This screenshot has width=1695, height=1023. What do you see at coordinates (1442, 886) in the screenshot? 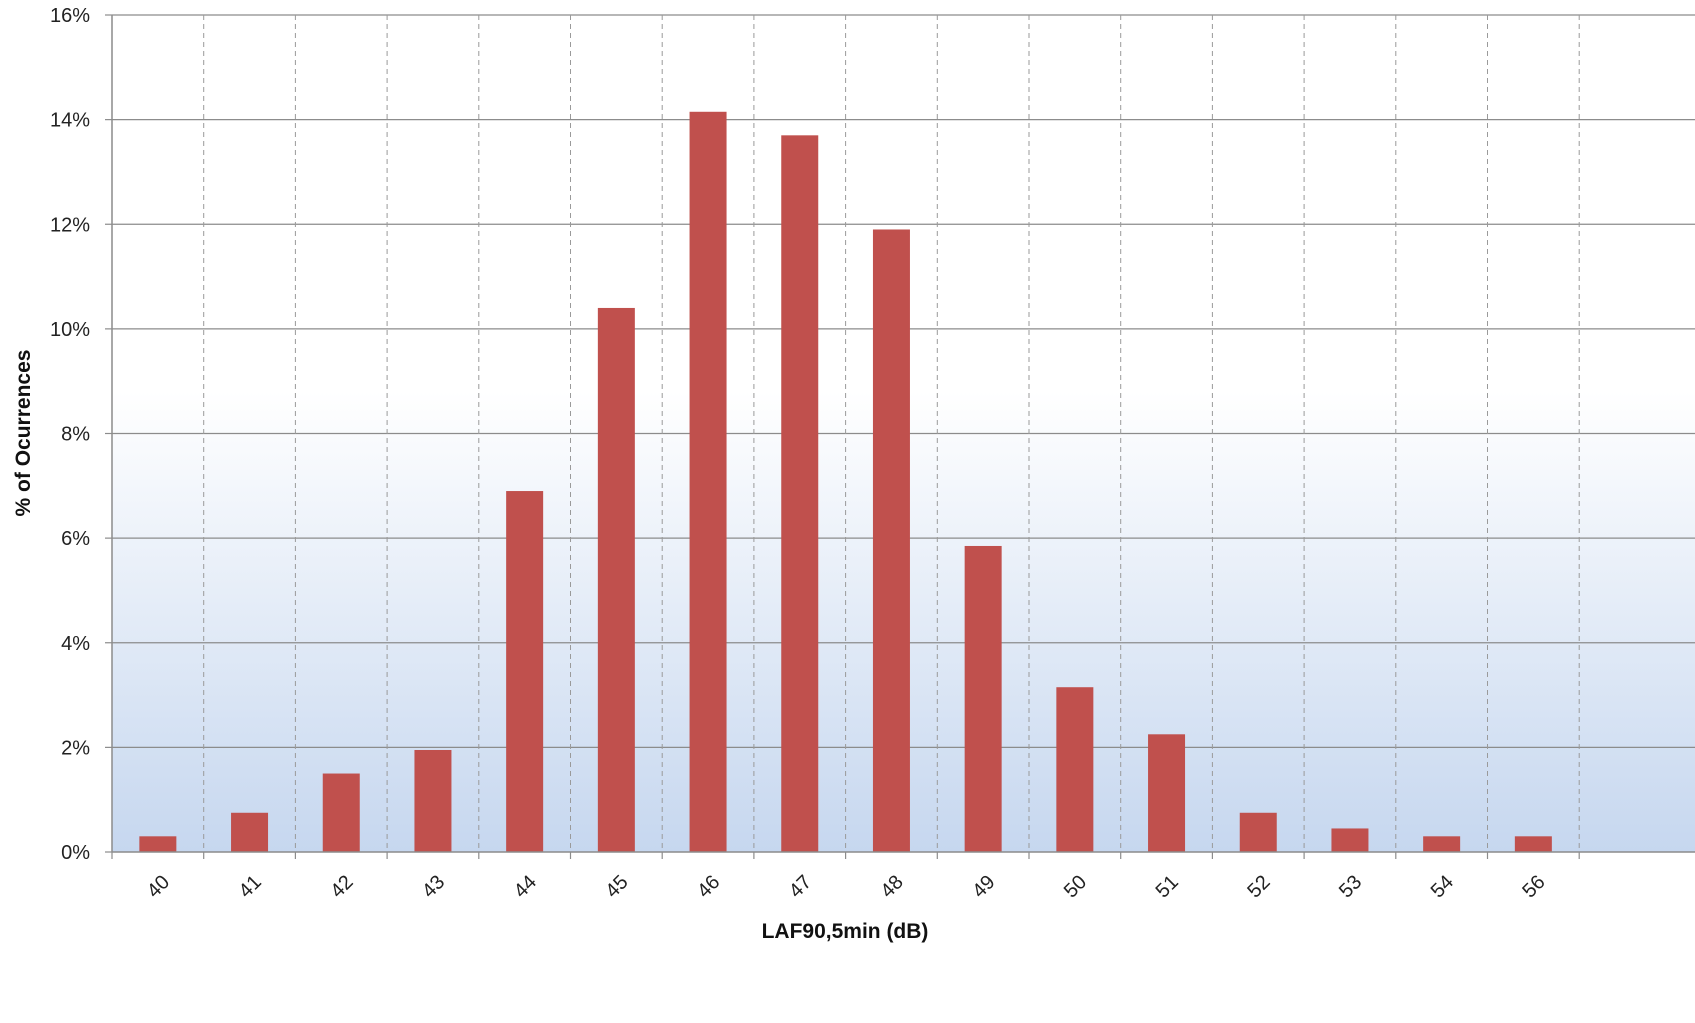
I see `x-tick-label: 54` at bounding box center [1442, 886].